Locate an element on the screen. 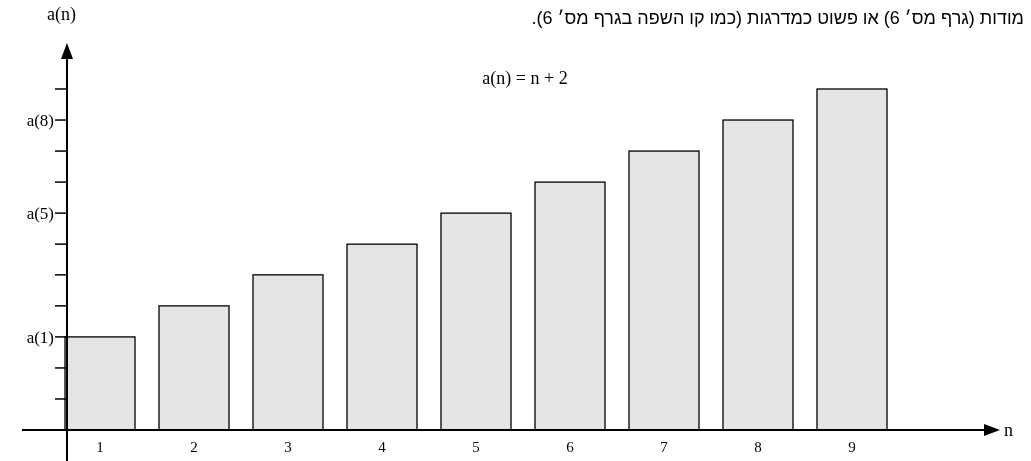  y-axis-title: a(n) is located at coordinates (61, 14).